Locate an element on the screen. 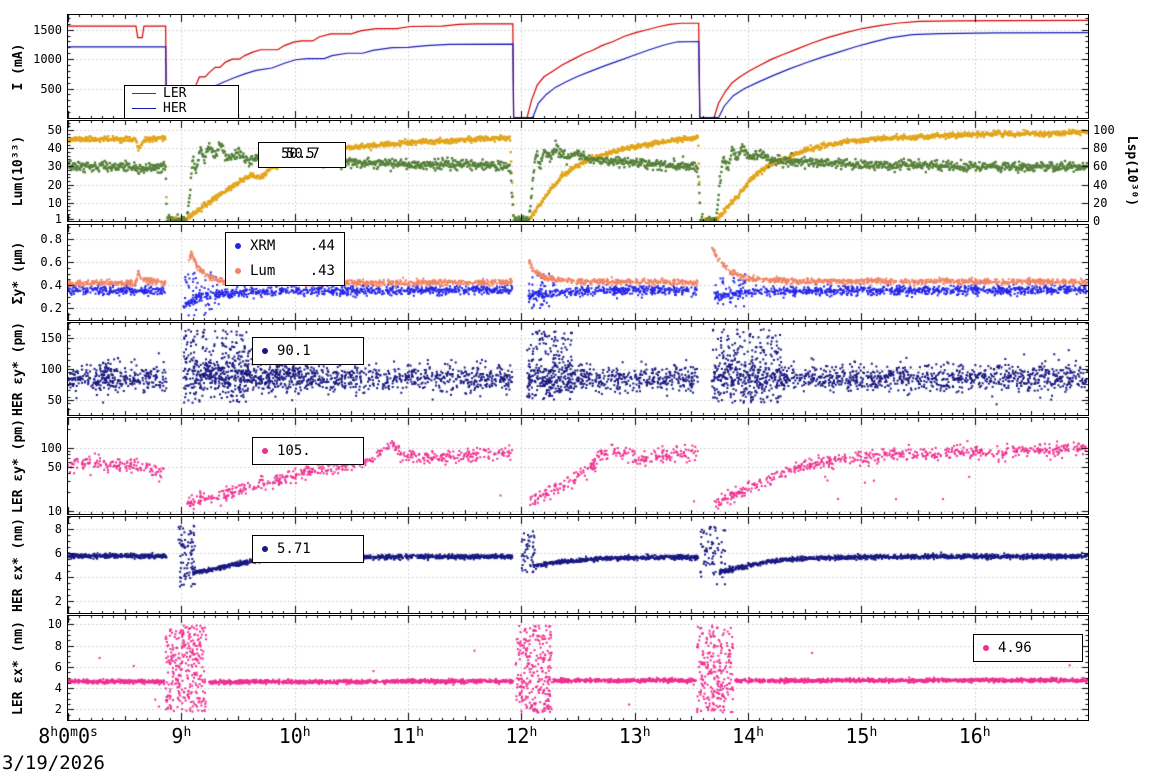  x-tick-text: 16 is located at coordinates (970, 736).